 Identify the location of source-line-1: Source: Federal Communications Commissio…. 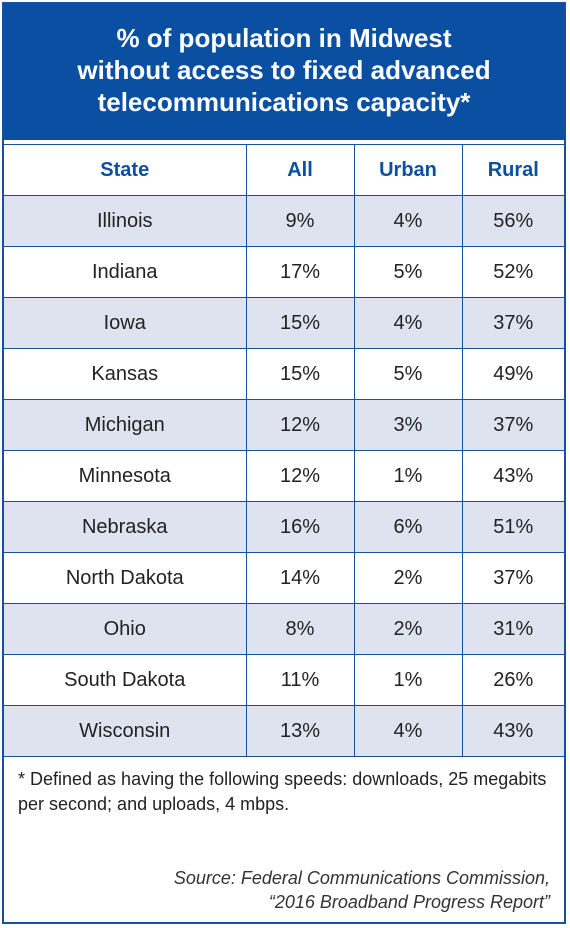
(361, 878).